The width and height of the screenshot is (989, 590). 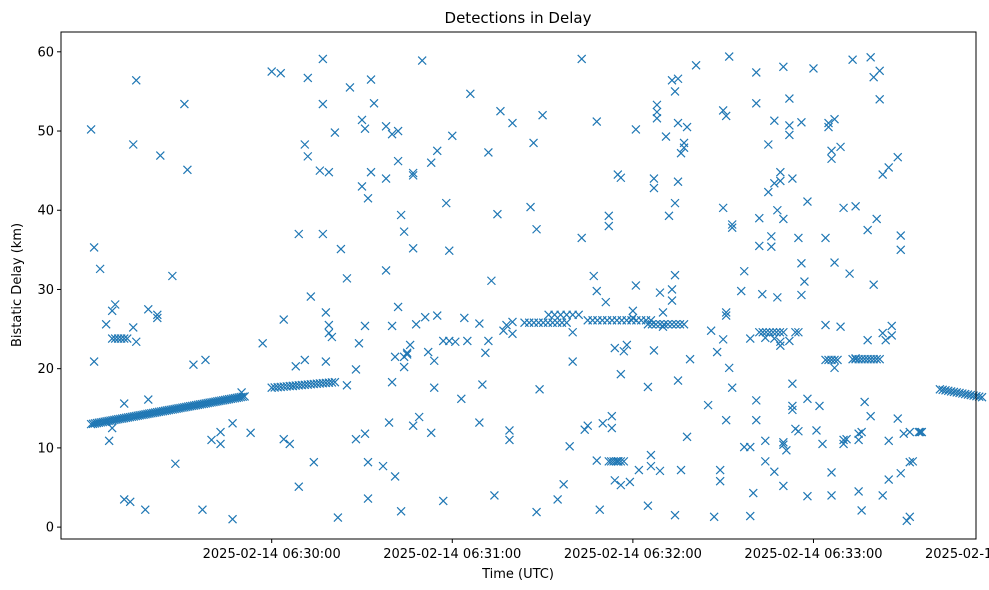 What do you see at coordinates (957, 554) in the screenshot?
I see `x-tick-label: 2025-02-14 06:34:00` at bounding box center [957, 554].